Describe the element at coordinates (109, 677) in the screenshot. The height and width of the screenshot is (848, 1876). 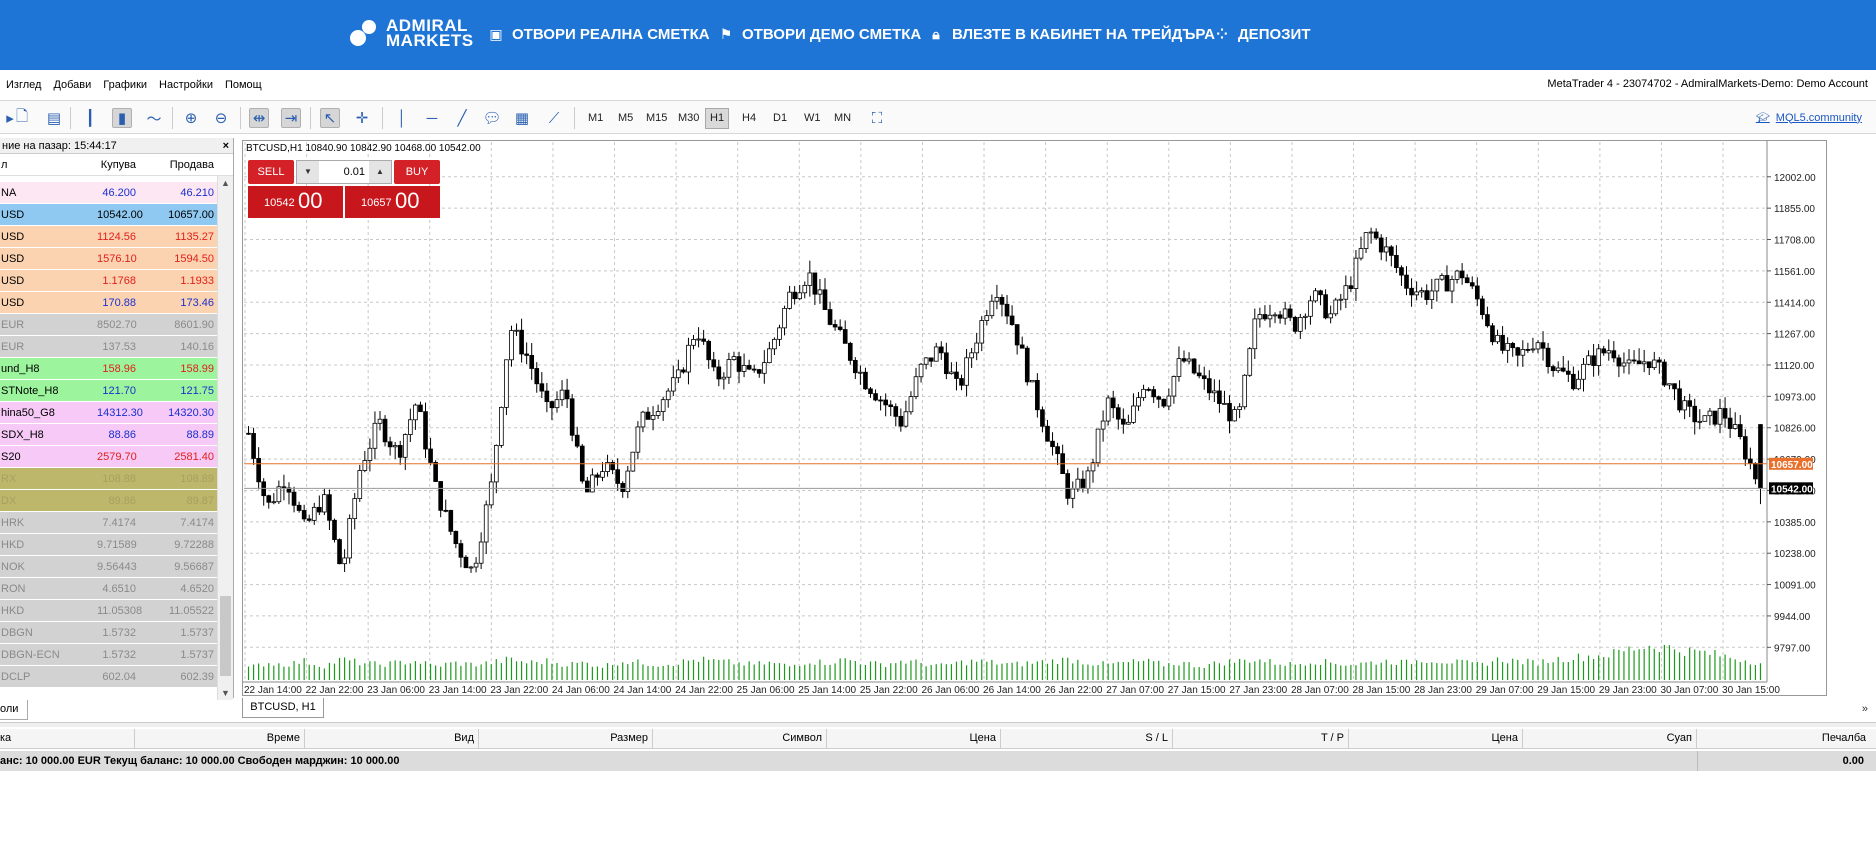
I see `market-watch-row: DCLP 602.04 602.39` at that location.